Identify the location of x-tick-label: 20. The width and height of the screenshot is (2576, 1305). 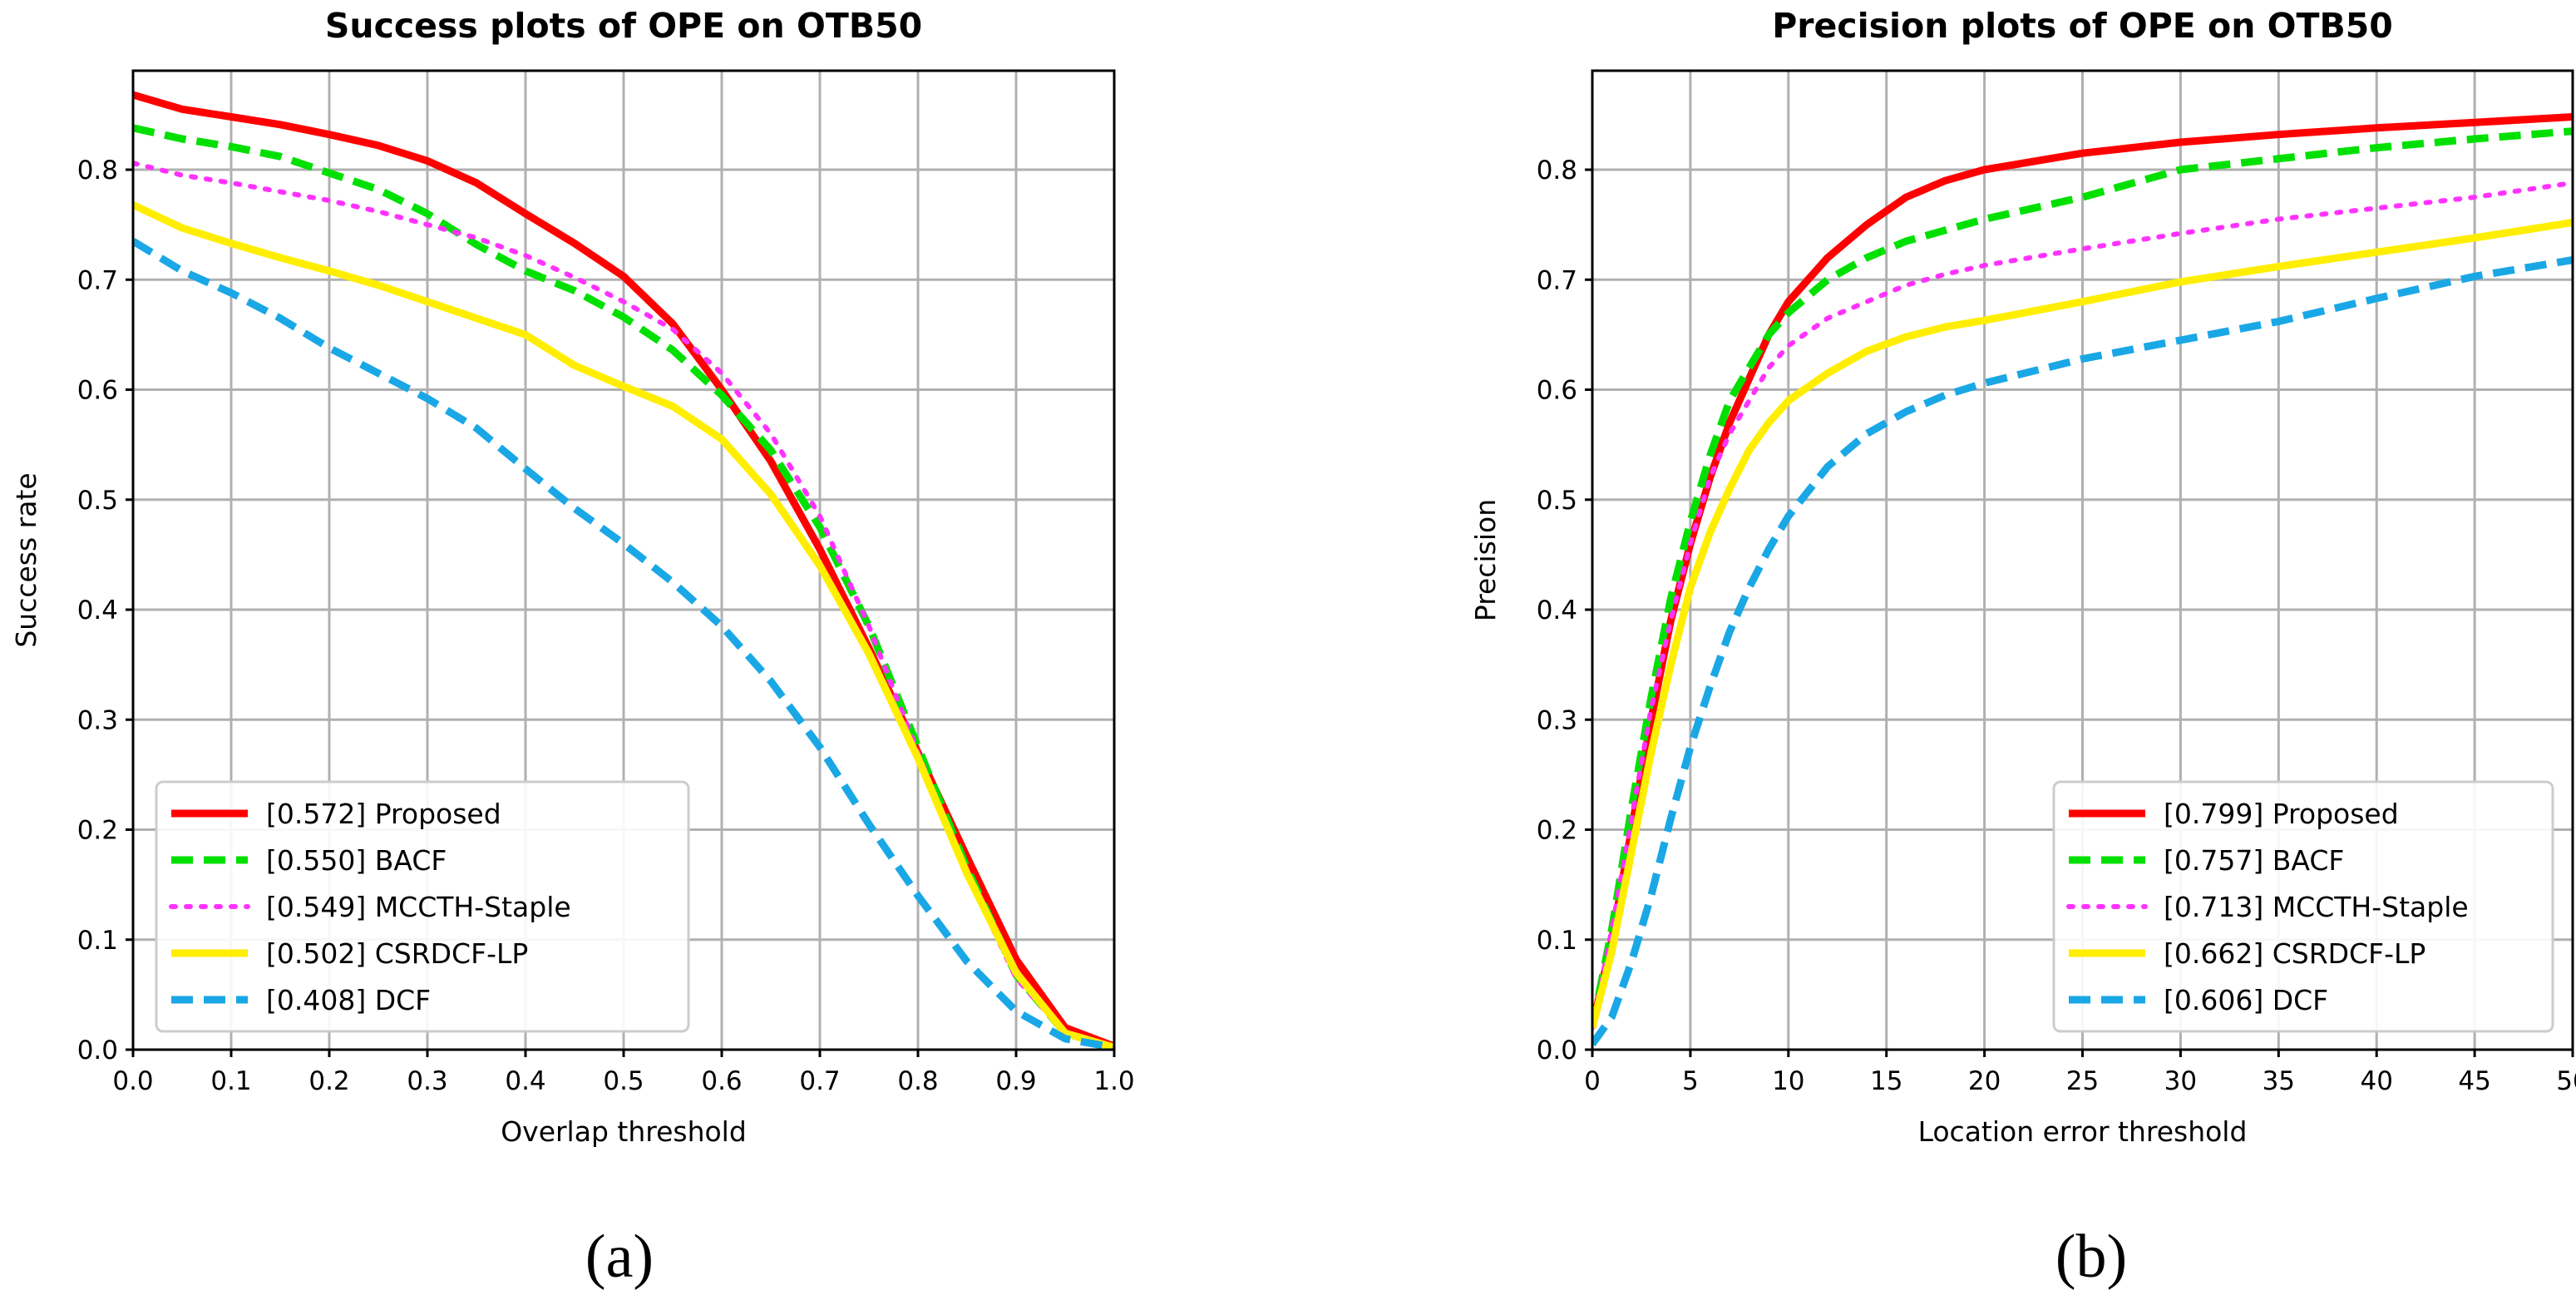
(1984, 1081).